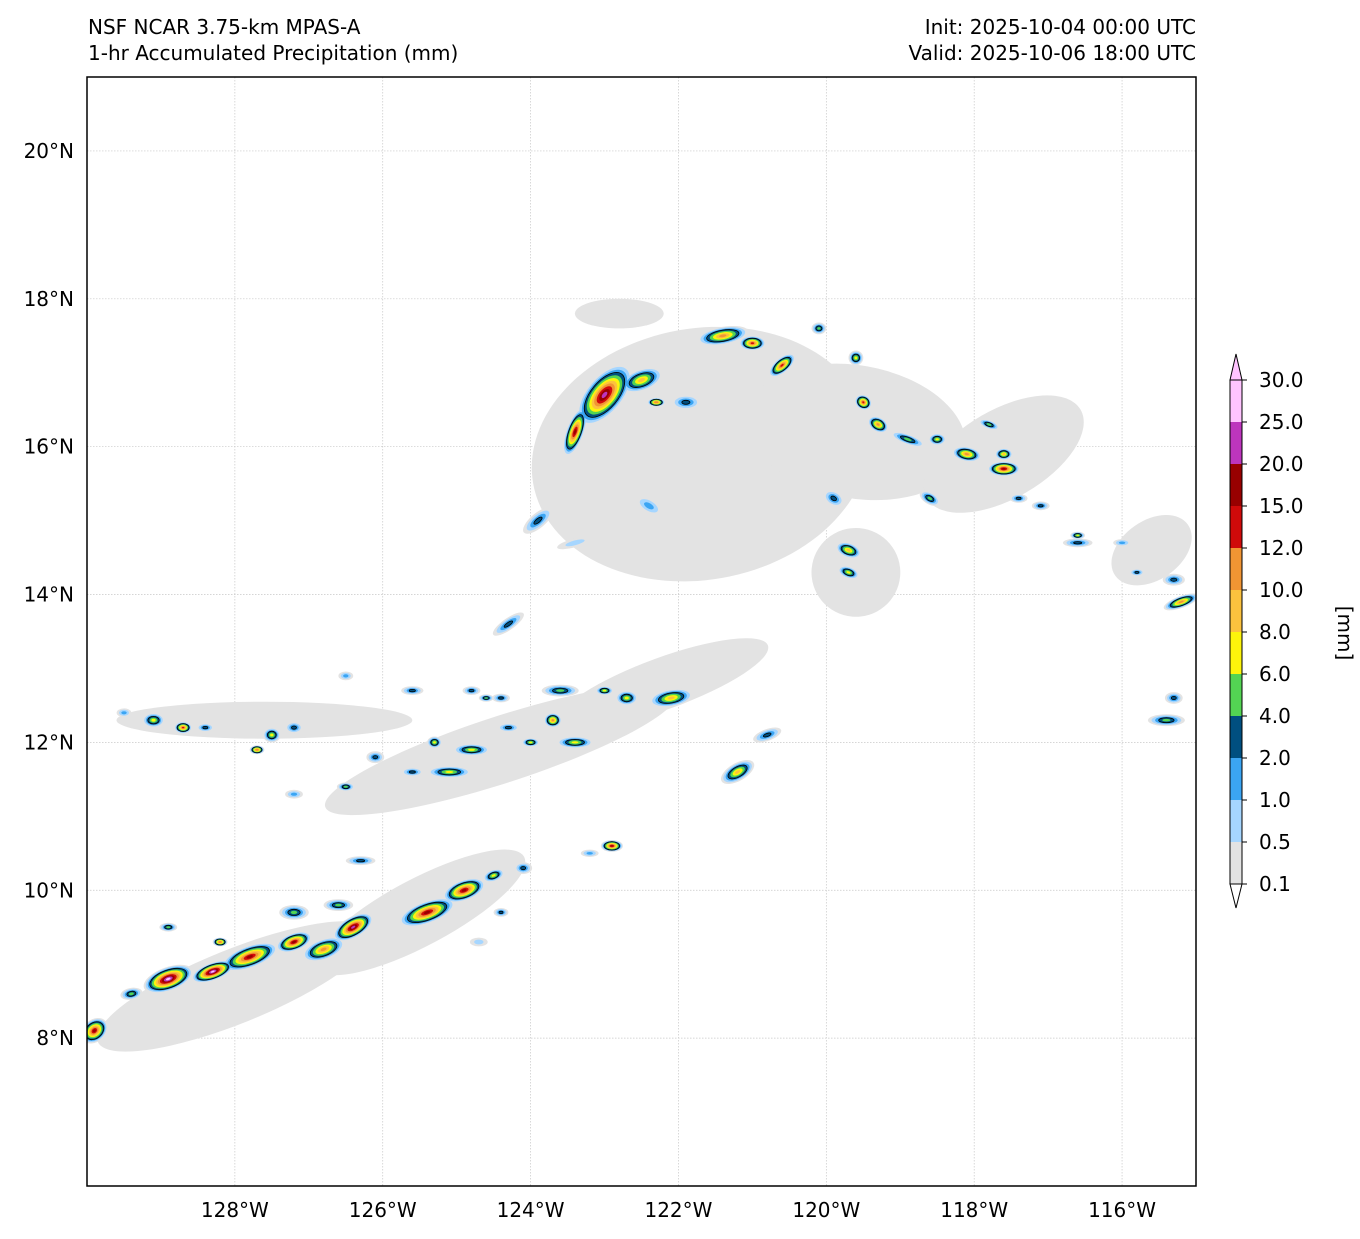 The width and height of the screenshot is (1360, 1239). What do you see at coordinates (1236, 896) in the screenshot?
I see `colorbar-under-arrow` at bounding box center [1236, 896].